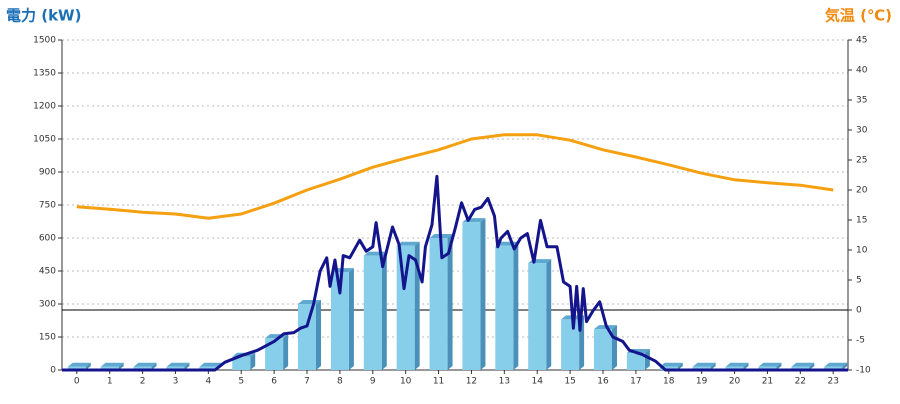  I want to click on y2-tick-label: 30, so click(862, 131).